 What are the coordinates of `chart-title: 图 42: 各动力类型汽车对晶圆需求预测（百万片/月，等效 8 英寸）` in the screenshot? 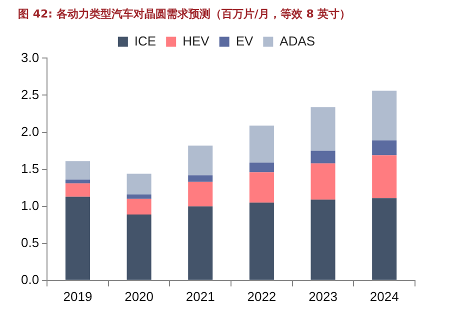 It's located at (184, 13).